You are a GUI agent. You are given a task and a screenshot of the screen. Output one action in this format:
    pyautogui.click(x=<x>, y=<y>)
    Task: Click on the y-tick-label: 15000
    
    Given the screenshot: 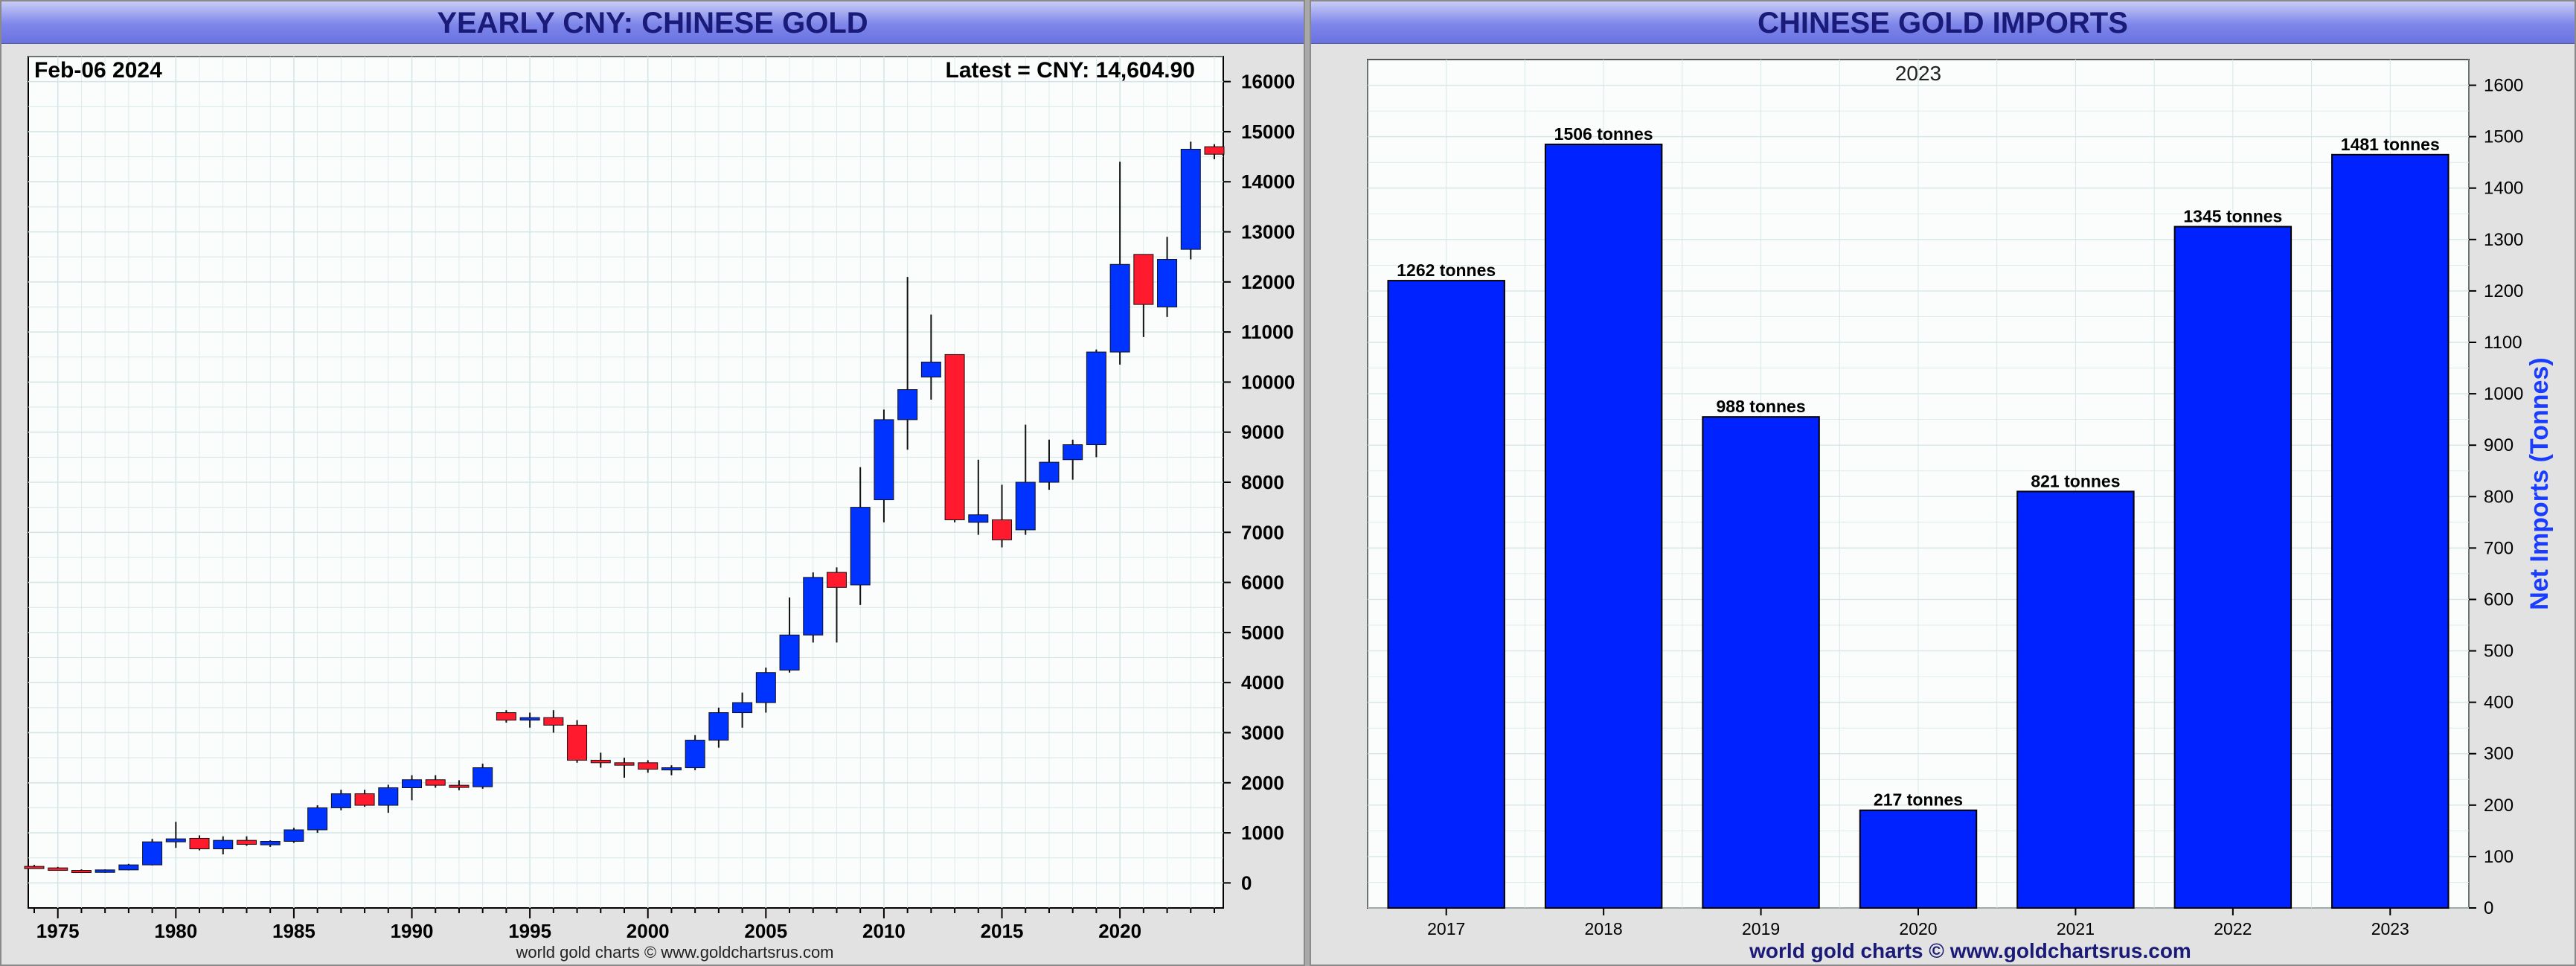 What is the action you would take?
    pyautogui.click(x=1268, y=132)
    